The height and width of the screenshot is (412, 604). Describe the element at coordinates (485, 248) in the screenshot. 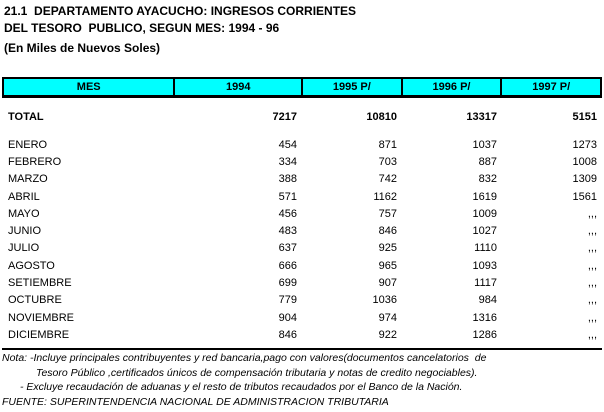

I see `value-cell: 1110` at that location.